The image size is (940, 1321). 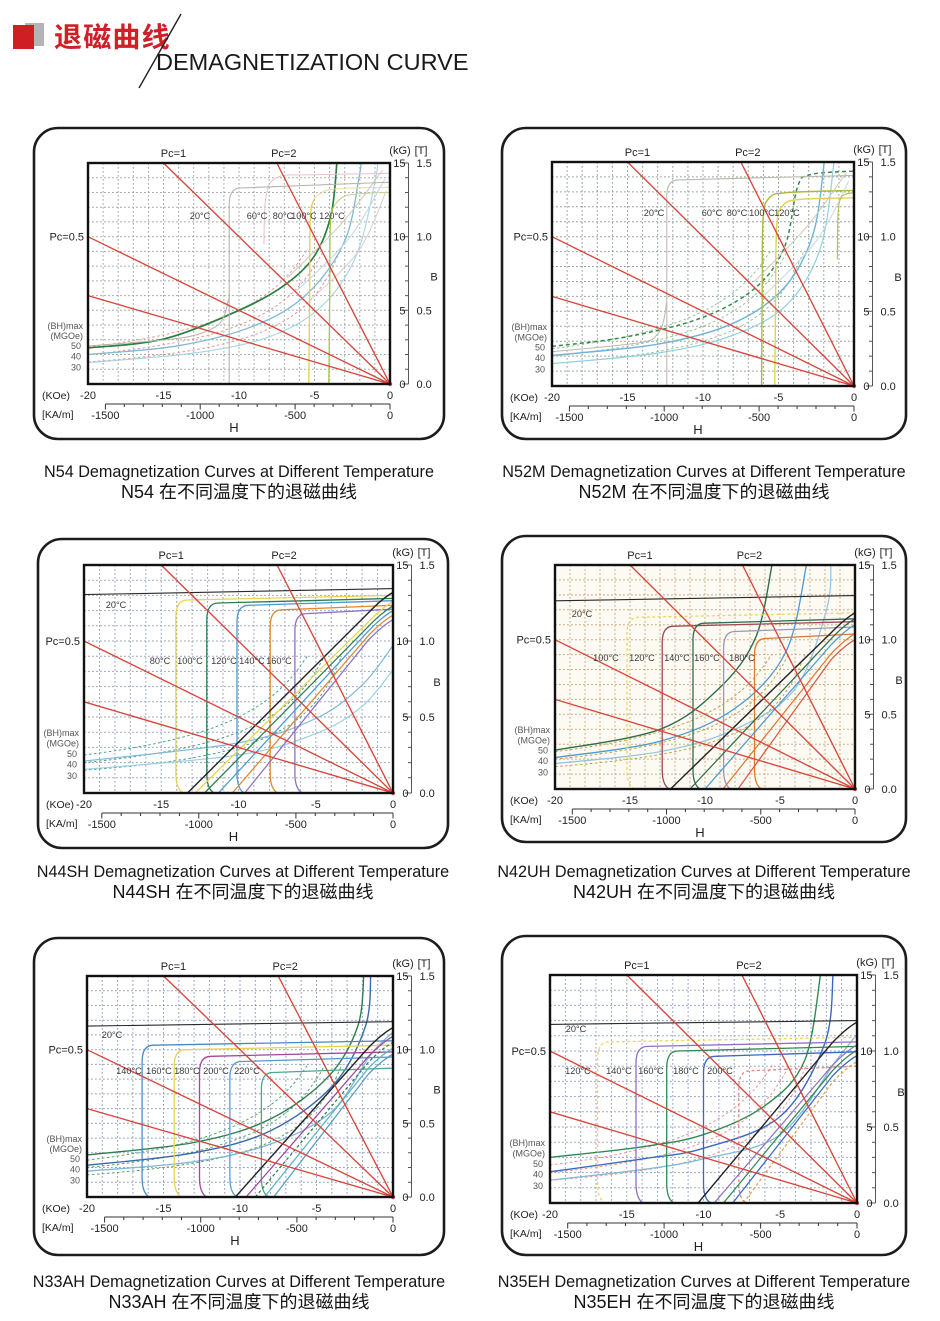 What do you see at coordinates (686, 1071) in the screenshot?
I see `svg-text: 180°C` at bounding box center [686, 1071].